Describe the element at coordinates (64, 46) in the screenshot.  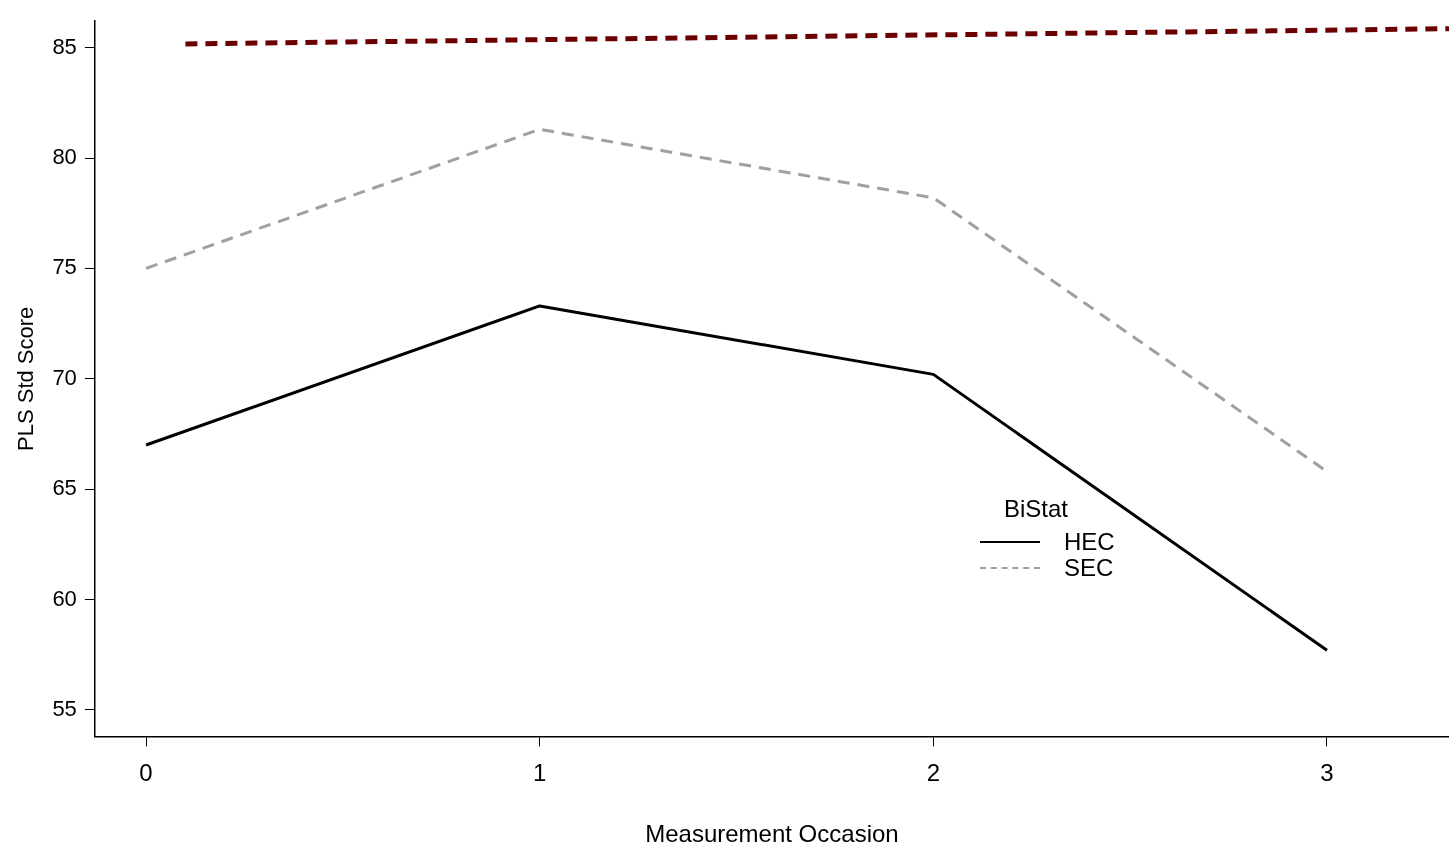
I see `y-tick-label: 85` at that location.